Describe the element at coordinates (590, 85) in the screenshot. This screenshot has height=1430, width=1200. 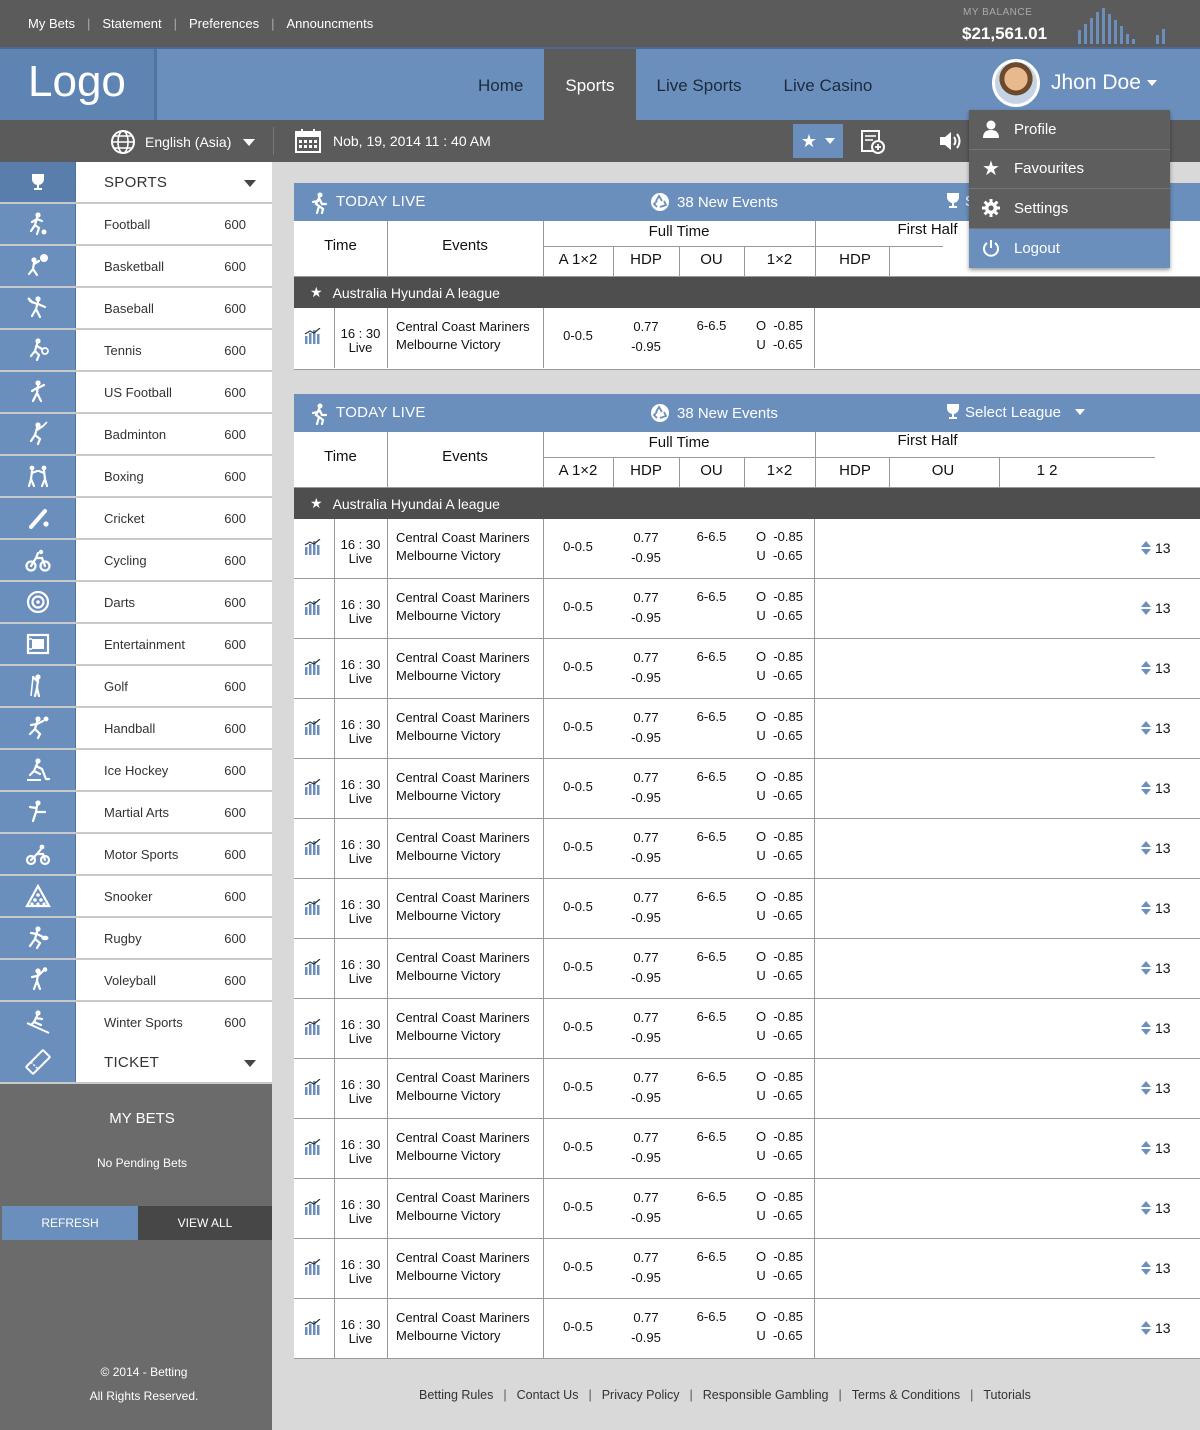
I see `nav-sports: Sports` at that location.